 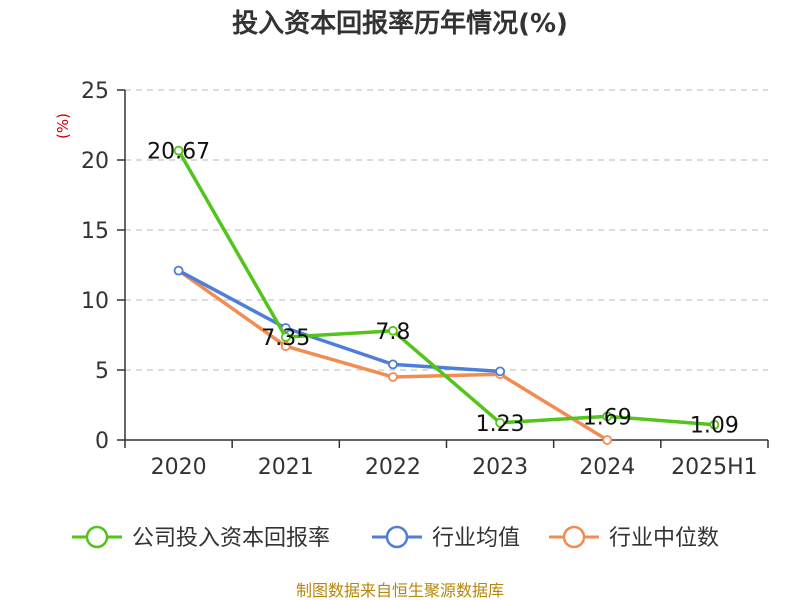 What do you see at coordinates (400, 590) in the screenshot?
I see `source-note: 制图数据来自恒生聚源数据库` at bounding box center [400, 590].